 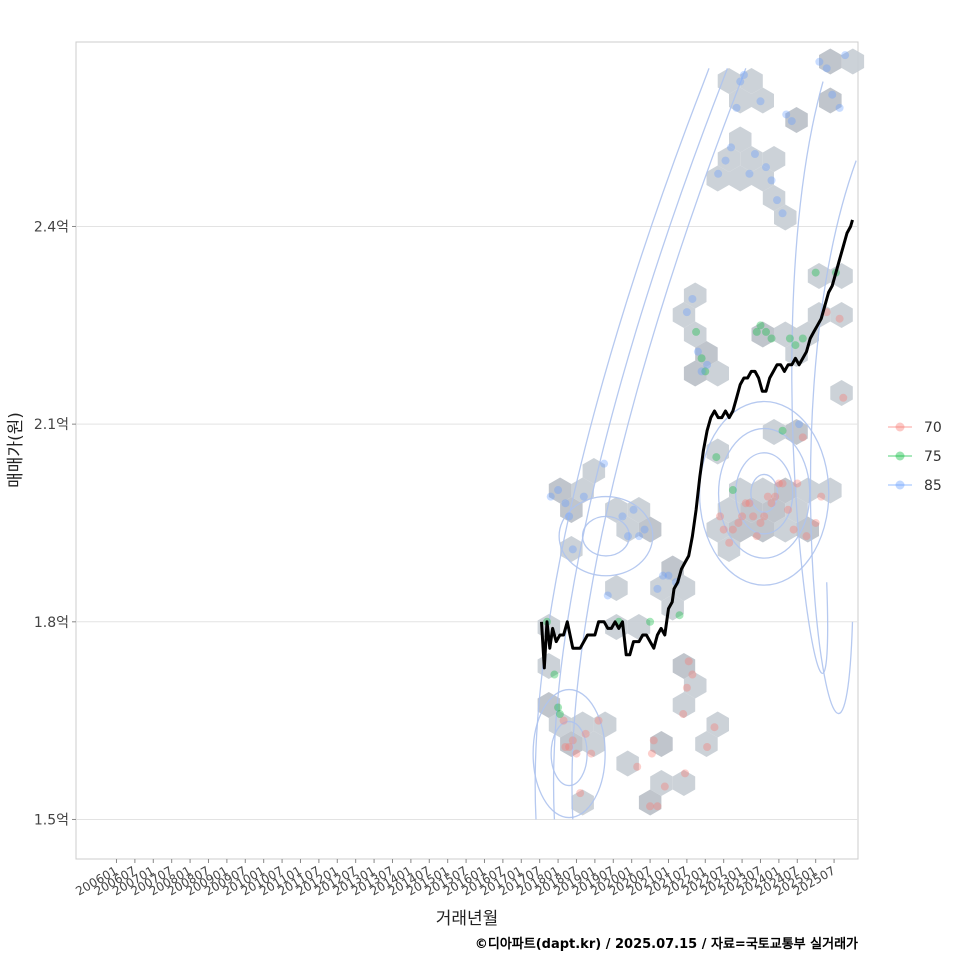 What do you see at coordinates (51, 227) in the screenshot?
I see `y-tick-label: 2.4억` at bounding box center [51, 227].